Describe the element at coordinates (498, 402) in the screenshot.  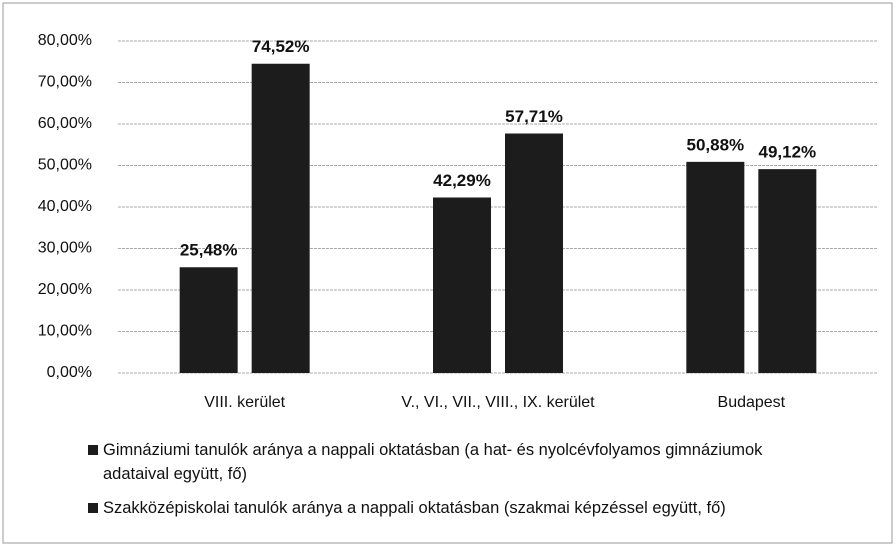
I see `x-tick-label: V., VI., VII., VIII., IX. kerület` at that location.